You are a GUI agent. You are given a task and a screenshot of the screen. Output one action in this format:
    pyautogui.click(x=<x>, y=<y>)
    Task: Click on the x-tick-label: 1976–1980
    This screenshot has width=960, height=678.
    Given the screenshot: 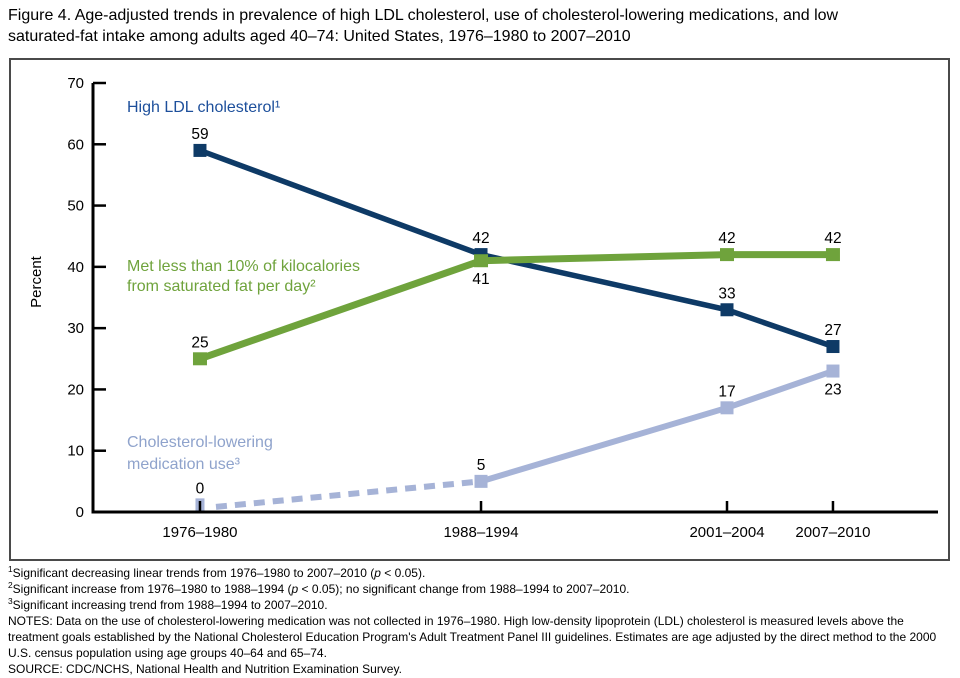 What is the action you would take?
    pyautogui.click(x=199, y=532)
    